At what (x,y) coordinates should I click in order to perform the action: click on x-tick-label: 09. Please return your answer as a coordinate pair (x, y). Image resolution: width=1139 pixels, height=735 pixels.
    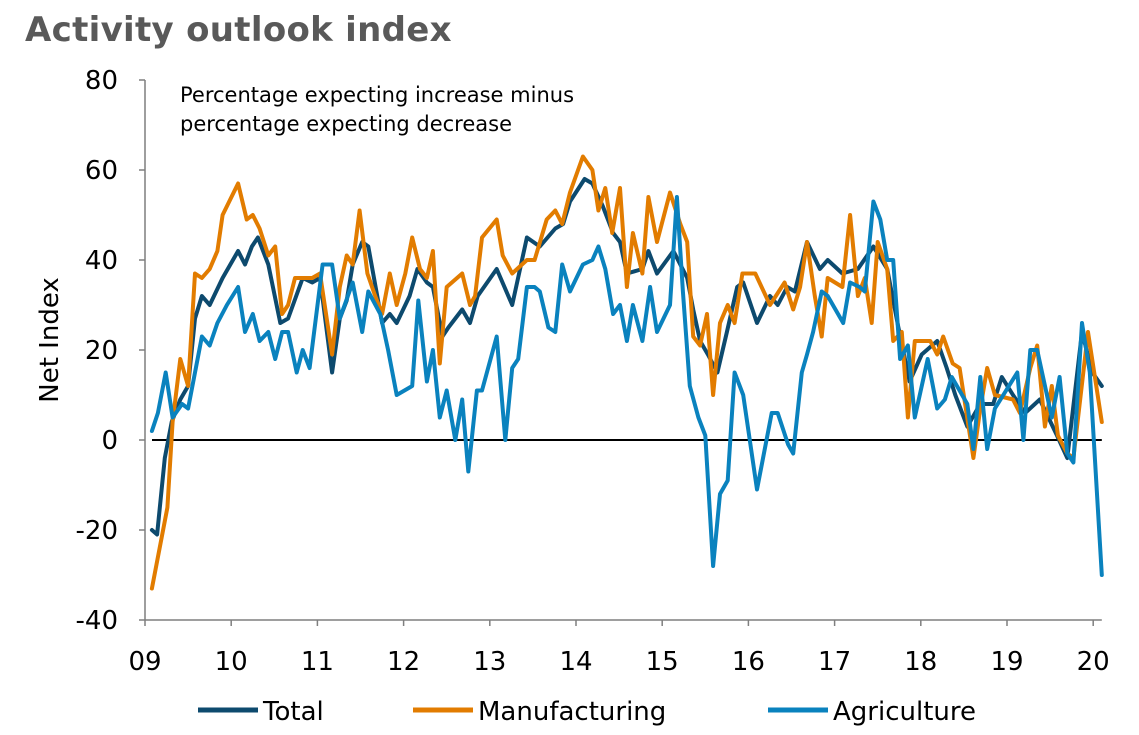
    Looking at the image, I should click on (144, 662).